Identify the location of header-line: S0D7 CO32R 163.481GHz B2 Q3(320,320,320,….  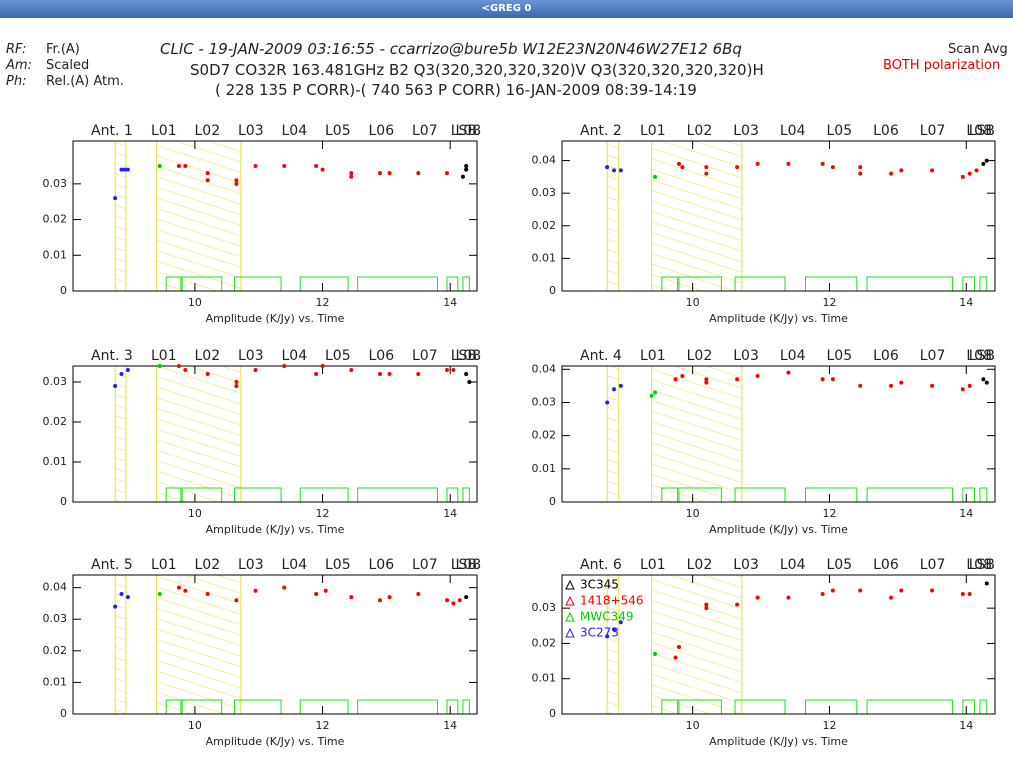
(477, 70).